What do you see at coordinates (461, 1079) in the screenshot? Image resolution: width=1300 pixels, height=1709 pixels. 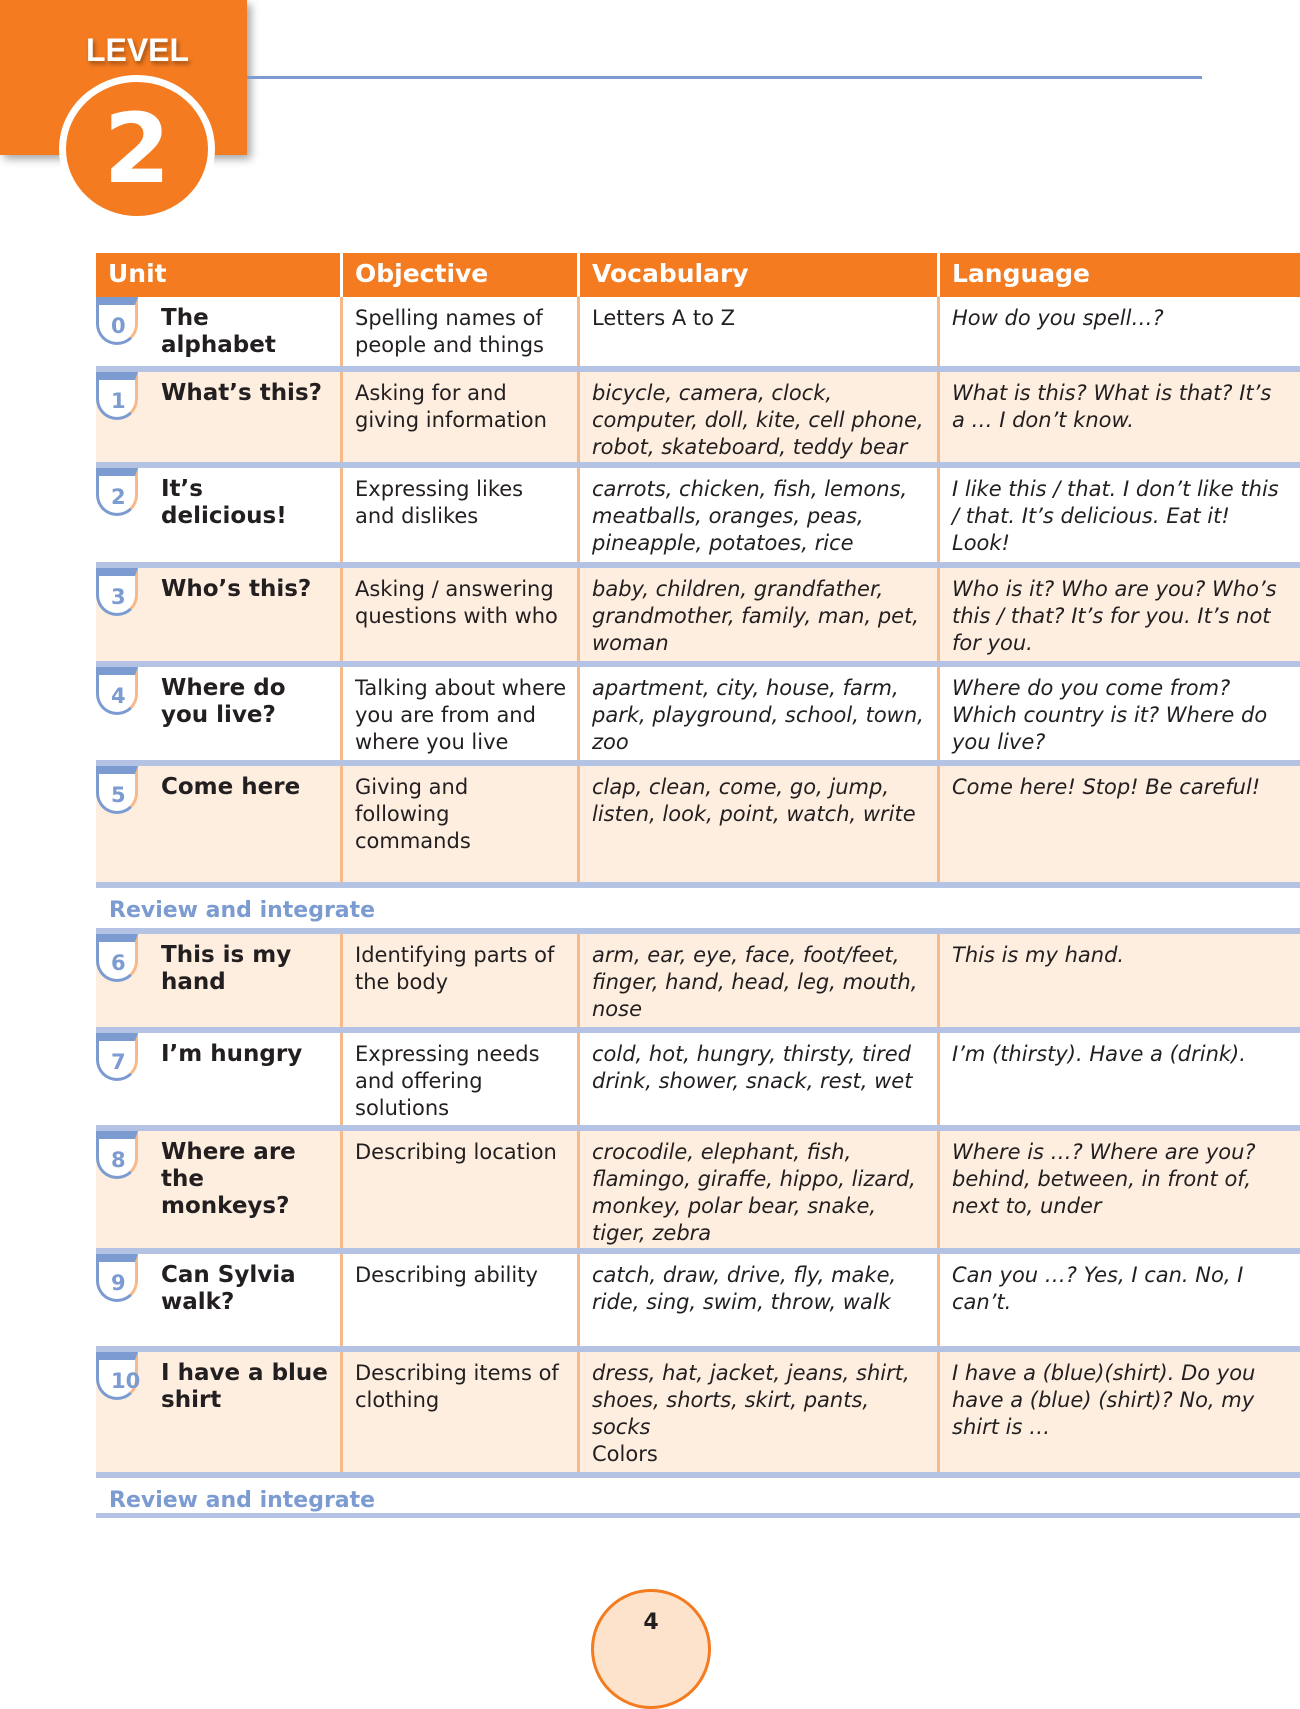 I see `objective-cell: Expressing needs and offering solutions` at bounding box center [461, 1079].